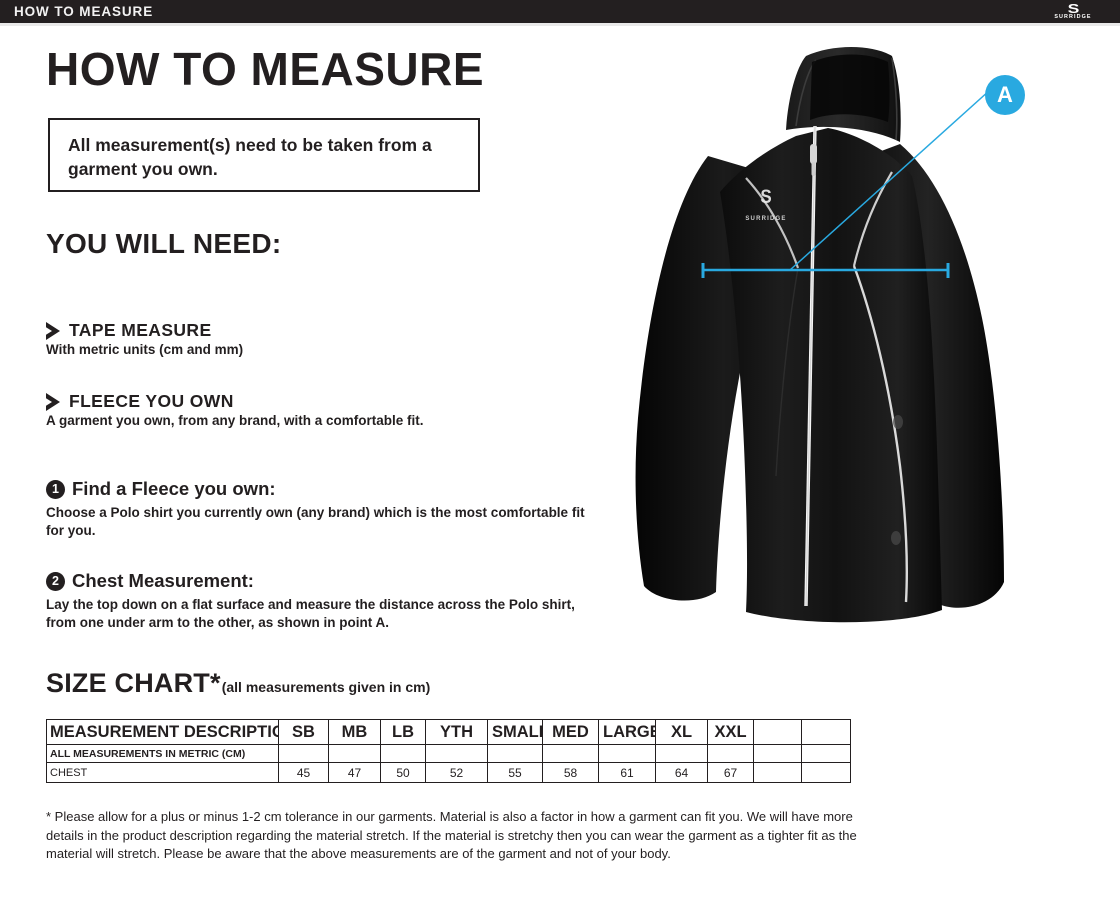 Image resolution: width=1120 pixels, height=912 pixels. I want to click on table-cell: LB, so click(403, 732).